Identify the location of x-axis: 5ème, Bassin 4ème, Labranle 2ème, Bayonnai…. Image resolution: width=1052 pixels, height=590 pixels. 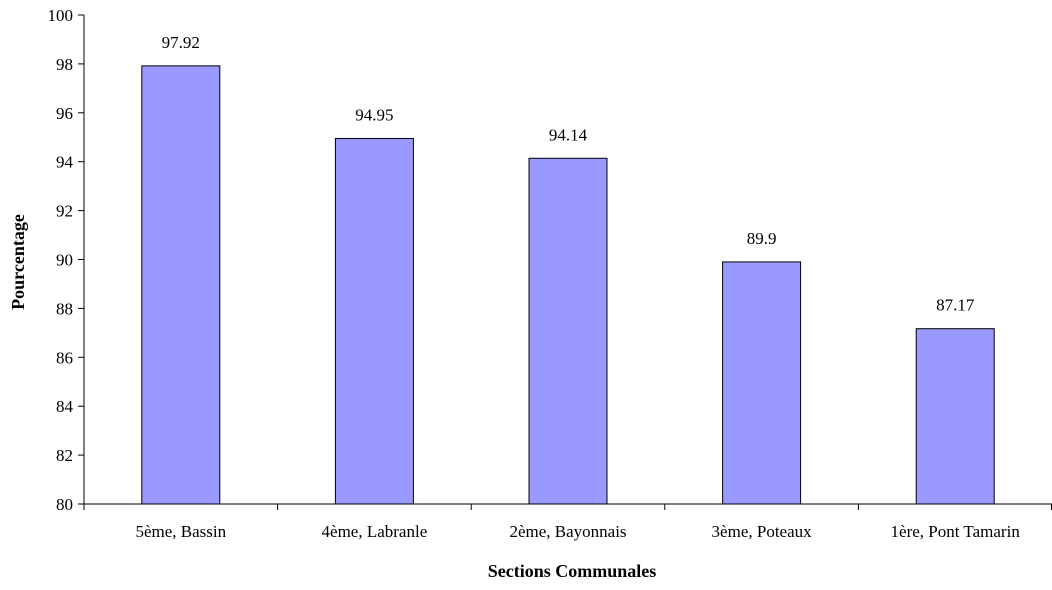
(567, 522).